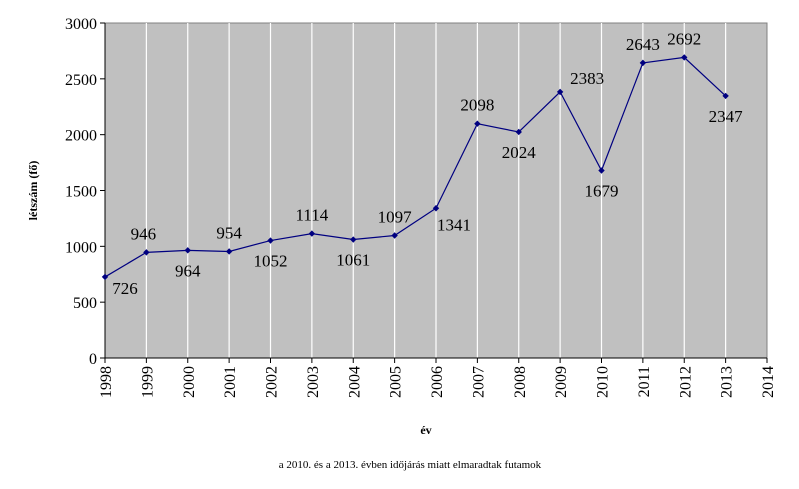 The width and height of the screenshot is (799, 489). What do you see at coordinates (353, 260) in the screenshot?
I see `data-label: 1061` at bounding box center [353, 260].